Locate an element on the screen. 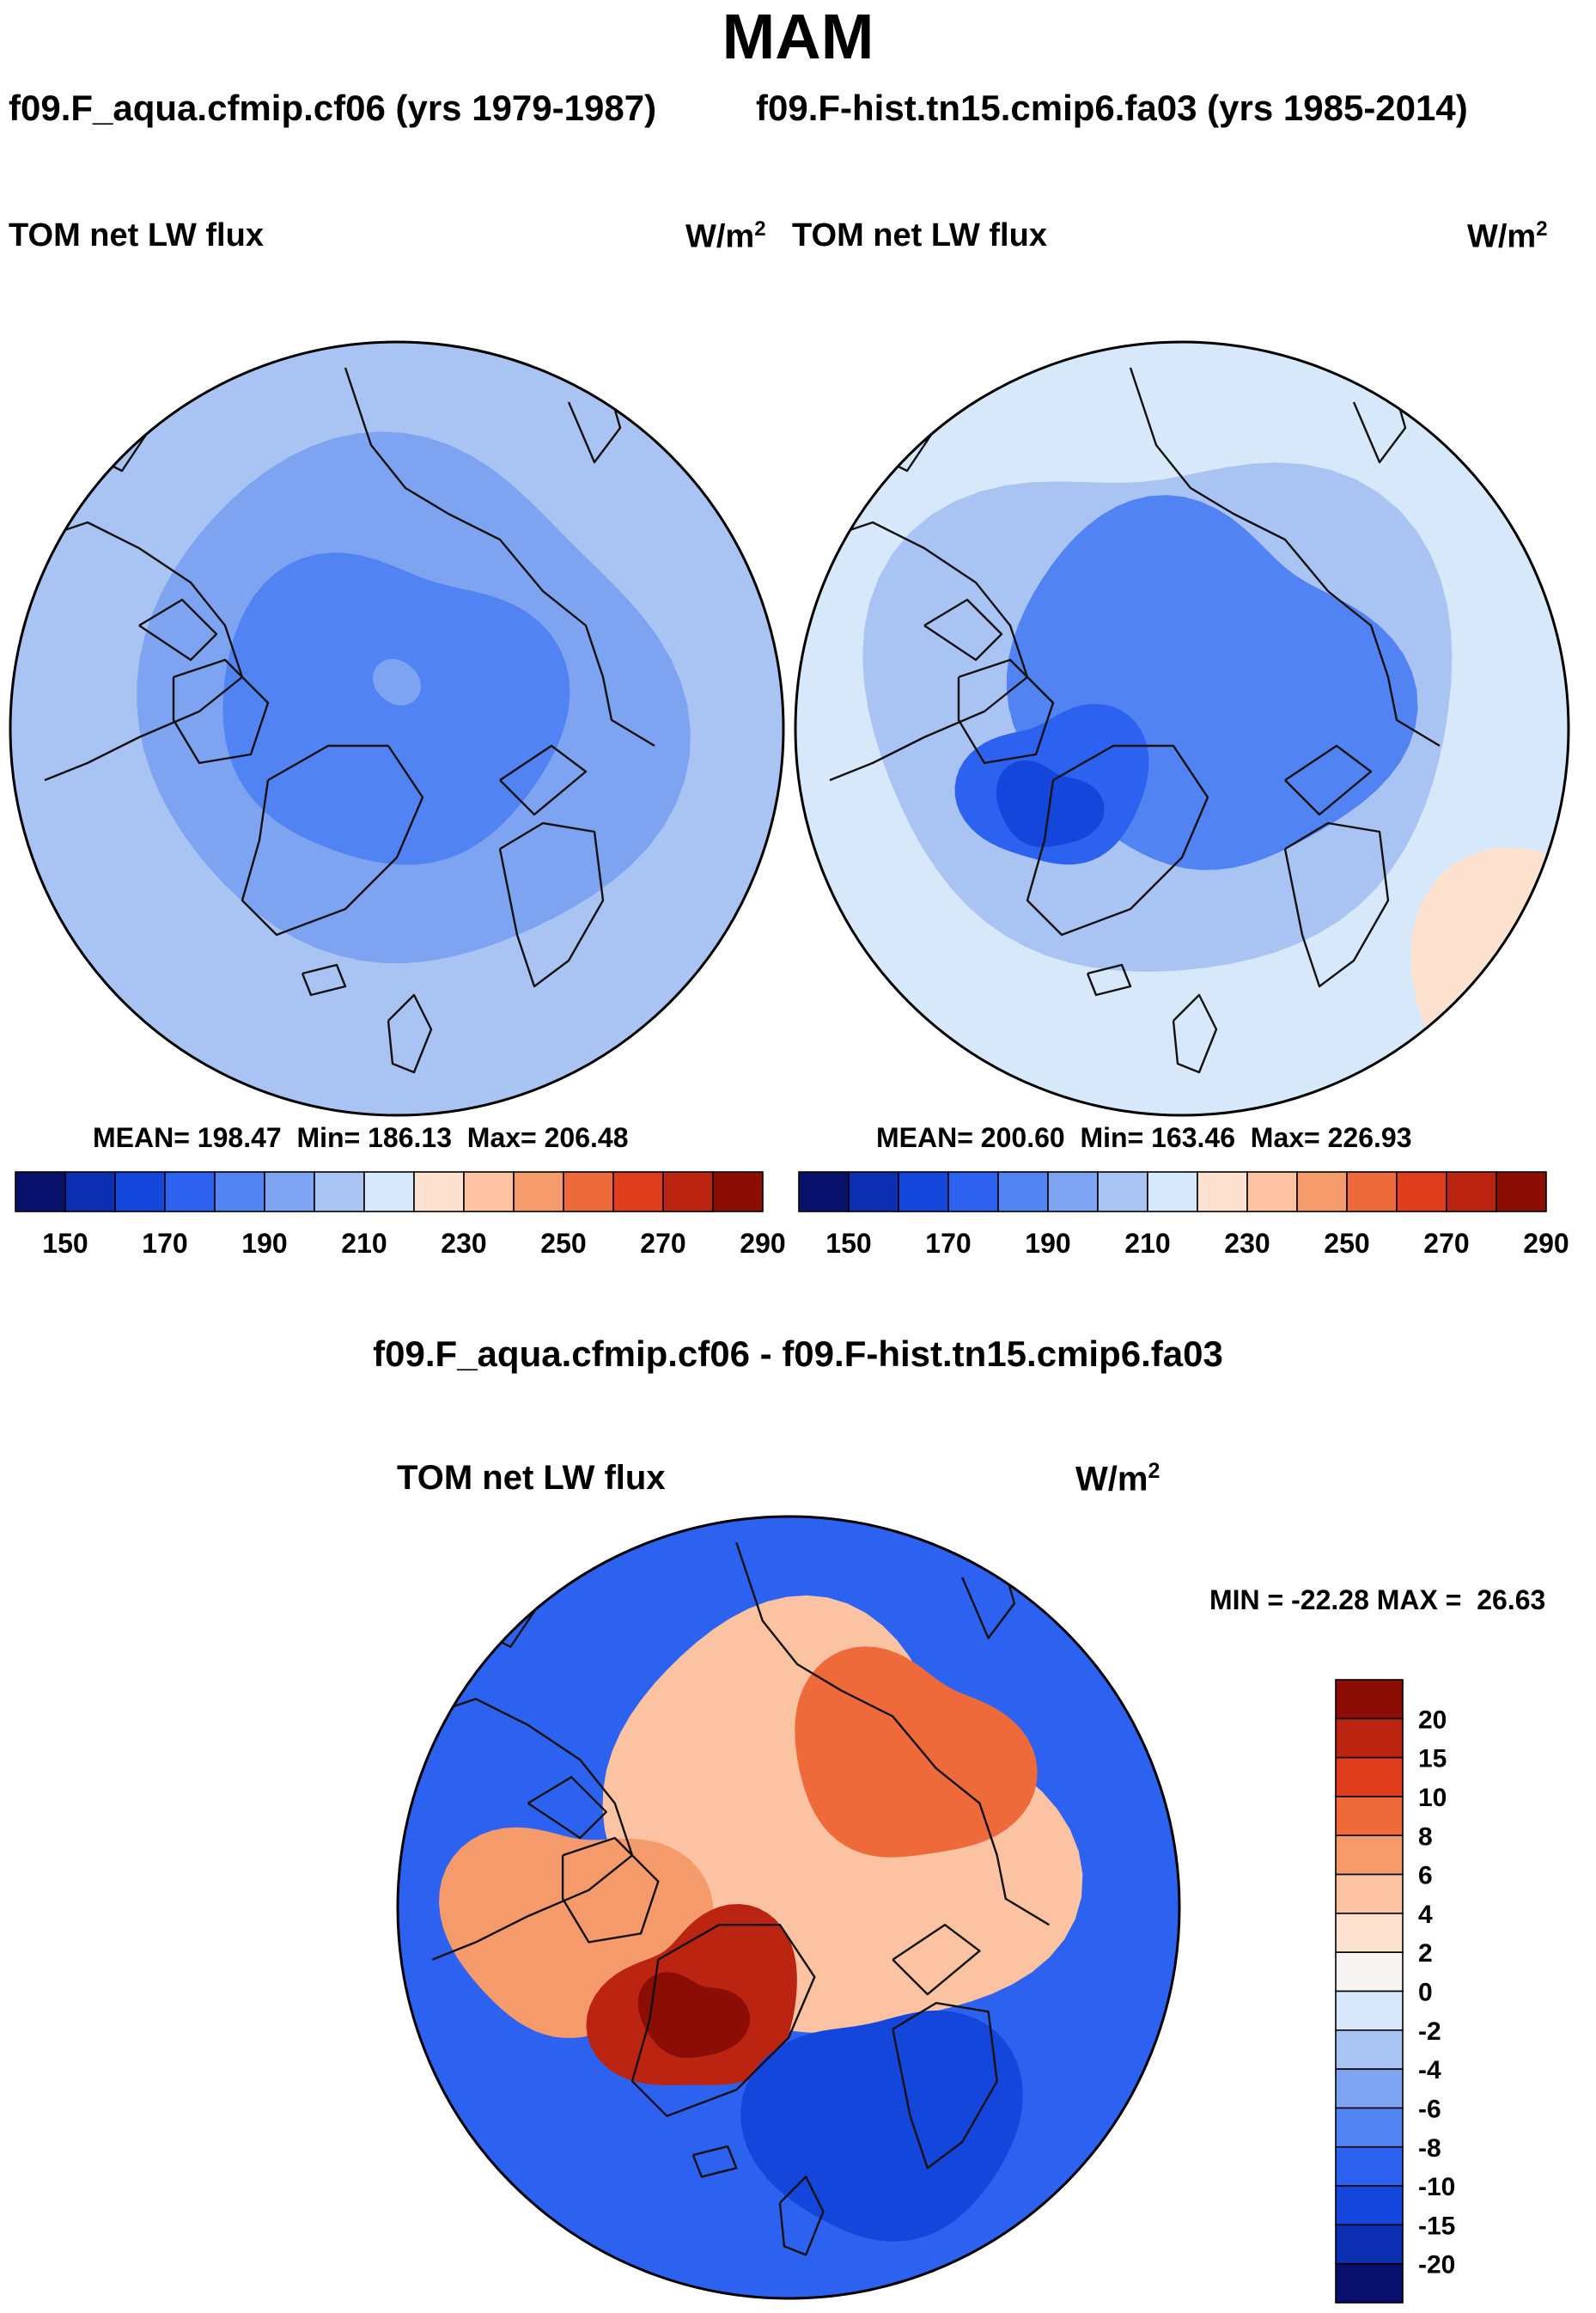 Image resolution: width=1596 pixels, height=2313 pixels. diff-colorbar-tick-label: 4 is located at coordinates (1425, 1915).